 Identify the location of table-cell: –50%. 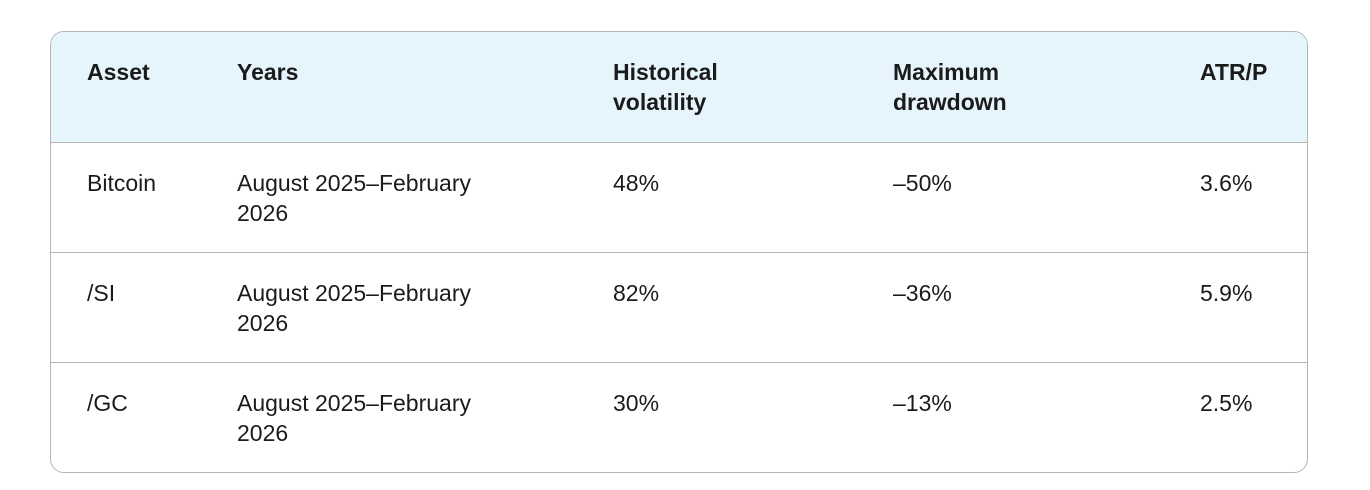
(922, 182).